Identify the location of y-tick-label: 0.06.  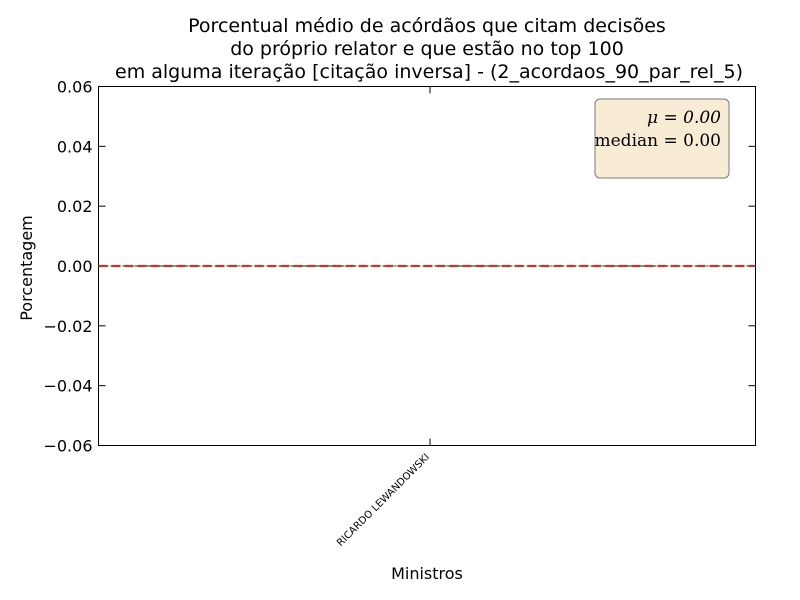
(75, 87).